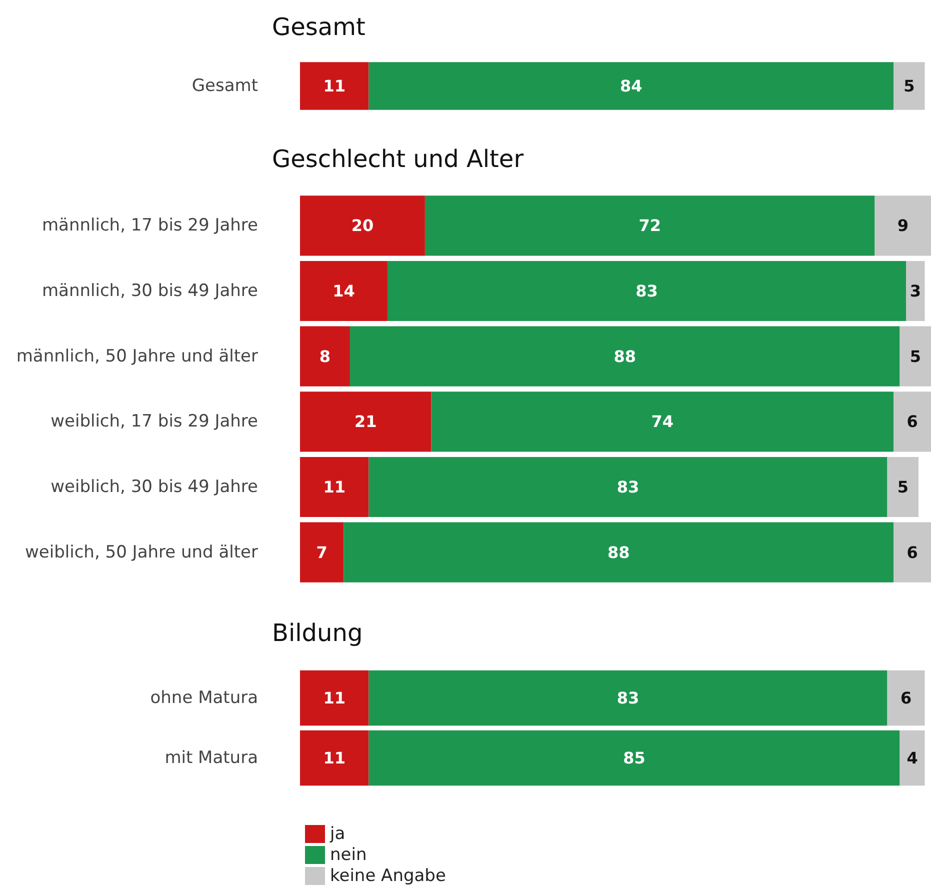  What do you see at coordinates (150, 291) in the screenshot?
I see `y-tick-label: männlich, 30 bis 49 Jahre` at bounding box center [150, 291].